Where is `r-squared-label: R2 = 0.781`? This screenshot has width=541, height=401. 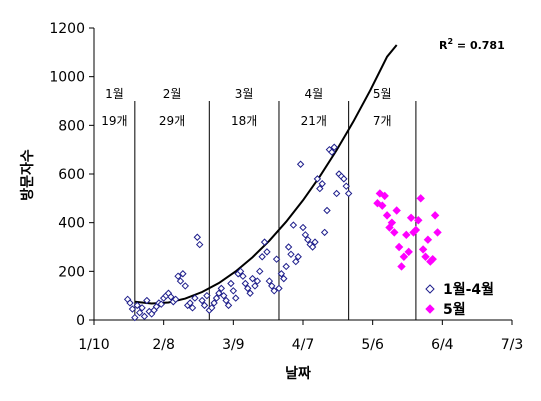
r-squared-label: R2 = 0.781 is located at coordinates (472, 44).